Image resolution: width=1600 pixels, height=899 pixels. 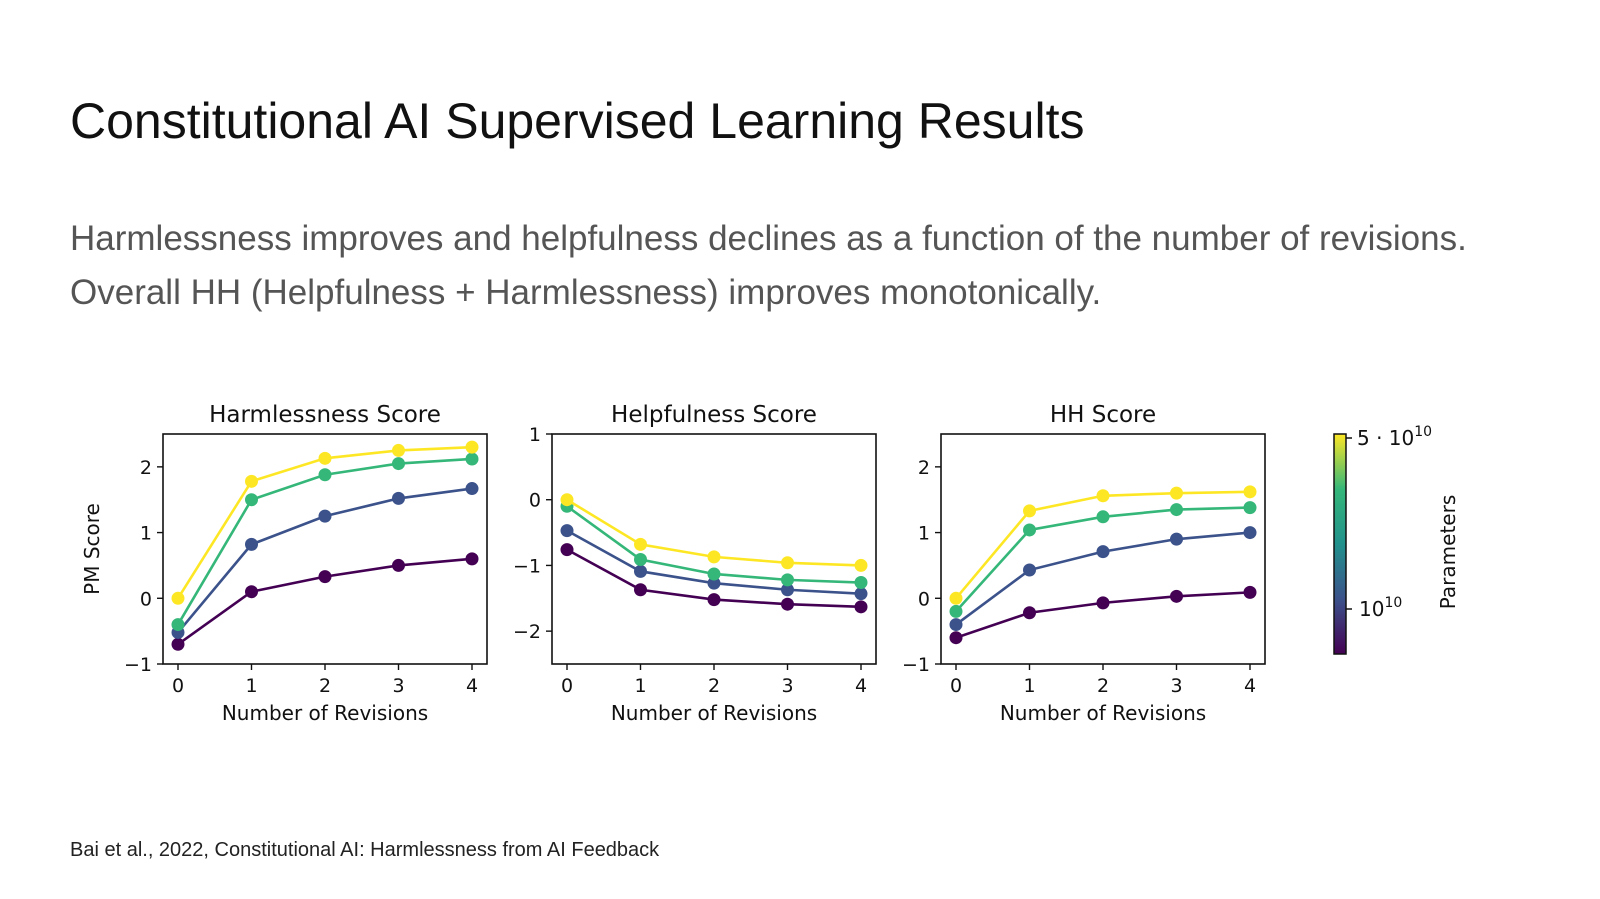 I want to click on colorbar-gradient, so click(x=1340, y=544).